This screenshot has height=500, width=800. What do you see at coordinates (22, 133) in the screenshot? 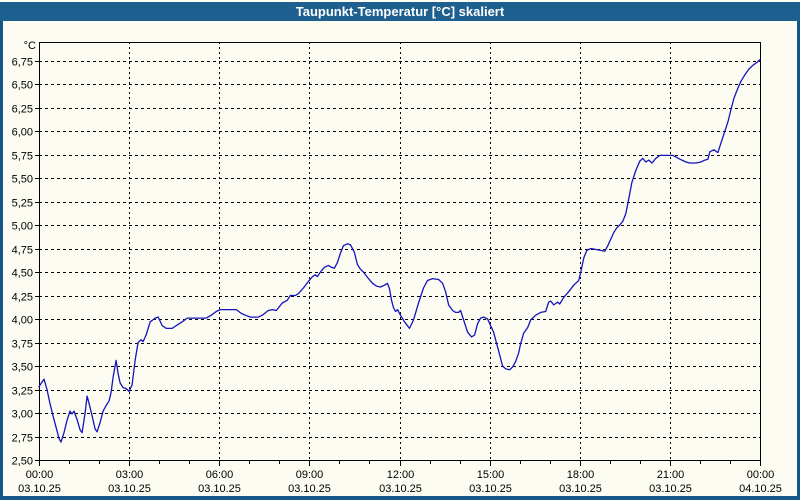
I see `y-axis-label: 6,00` at bounding box center [22, 133].